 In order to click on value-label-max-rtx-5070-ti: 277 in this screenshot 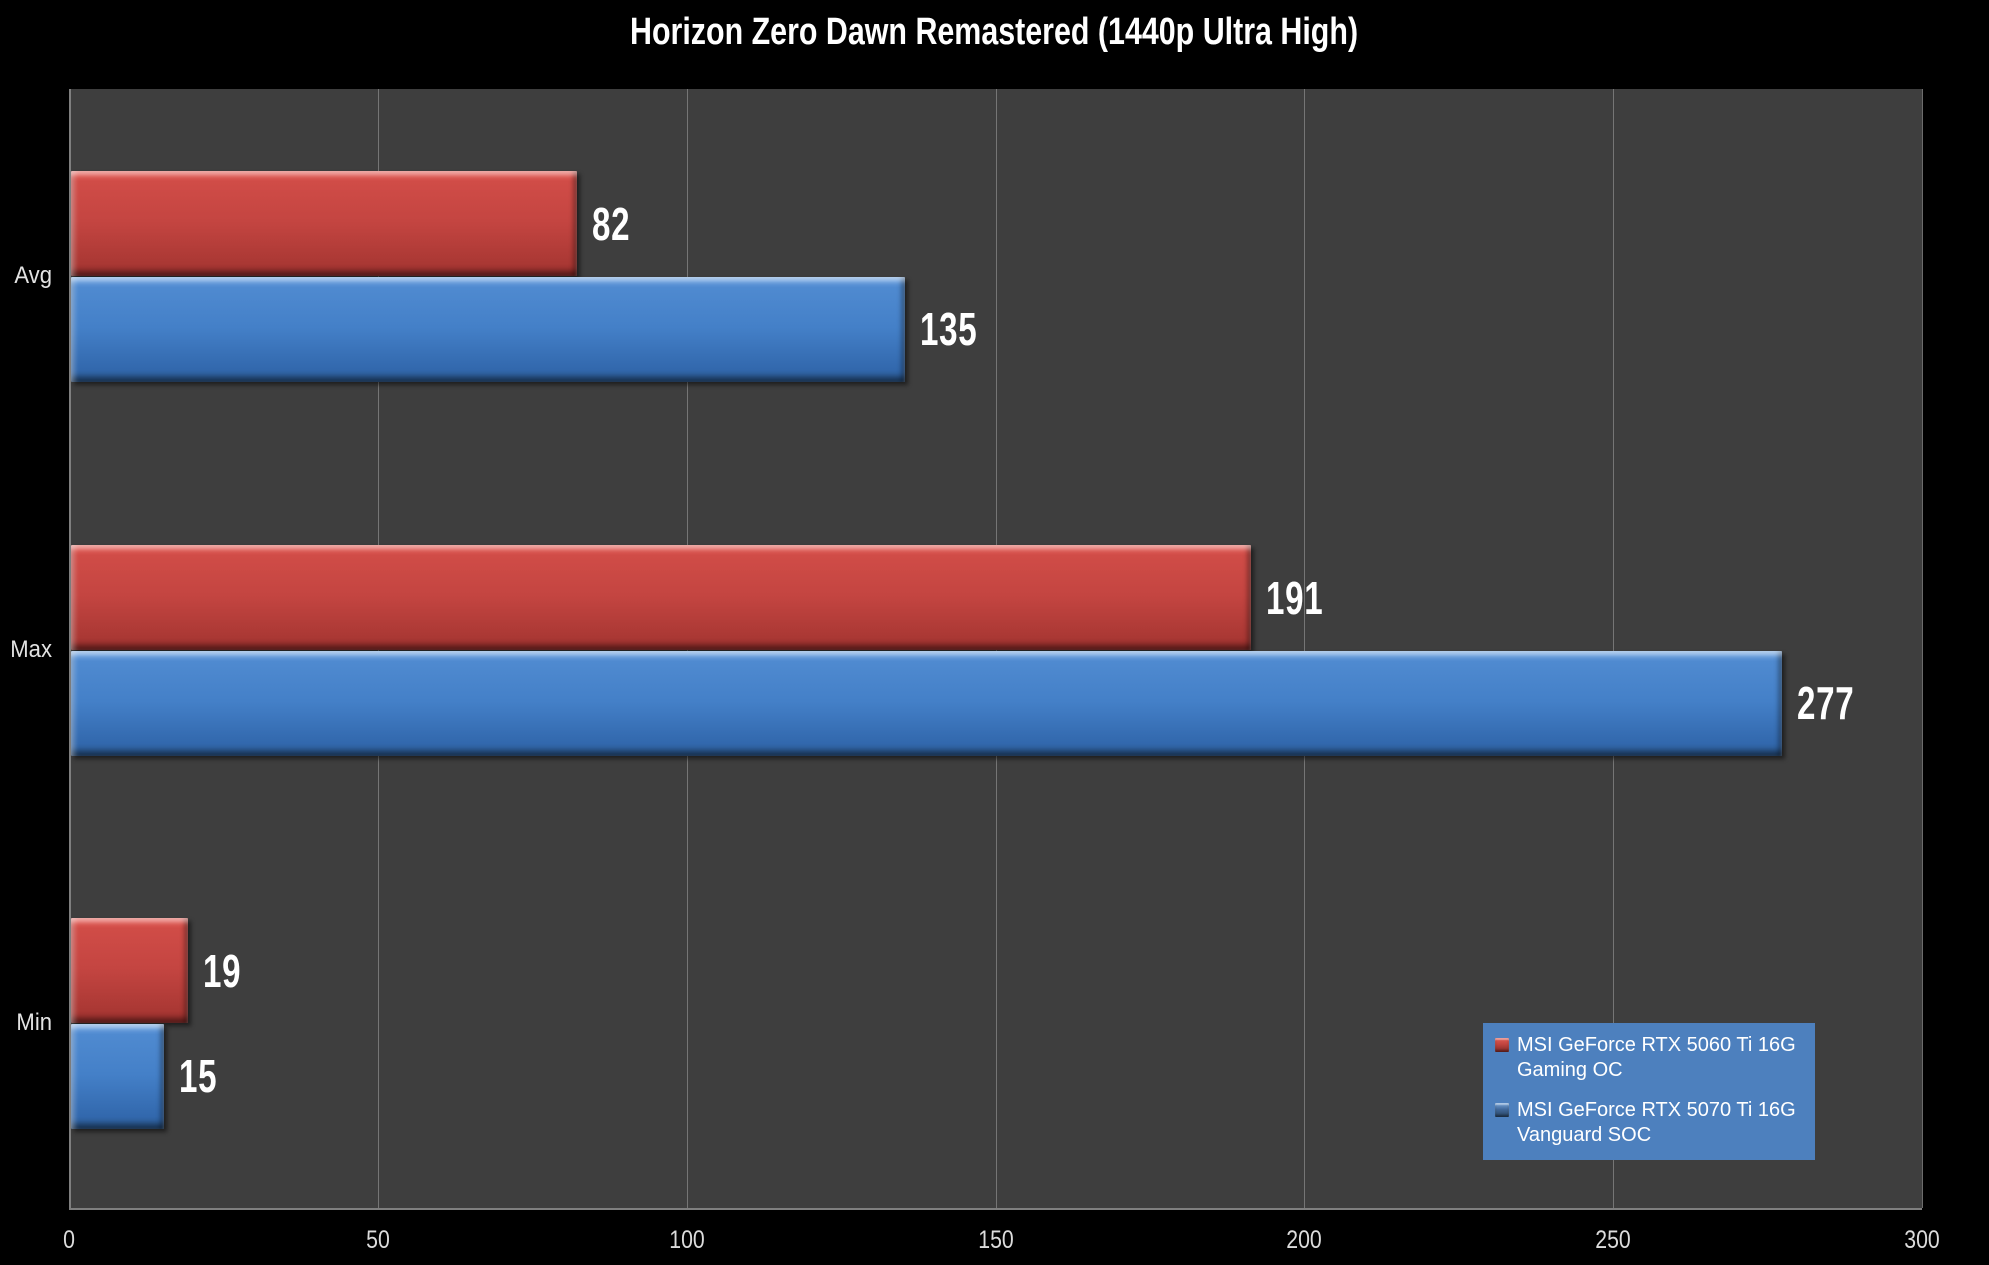, I will do `click(1826, 702)`.